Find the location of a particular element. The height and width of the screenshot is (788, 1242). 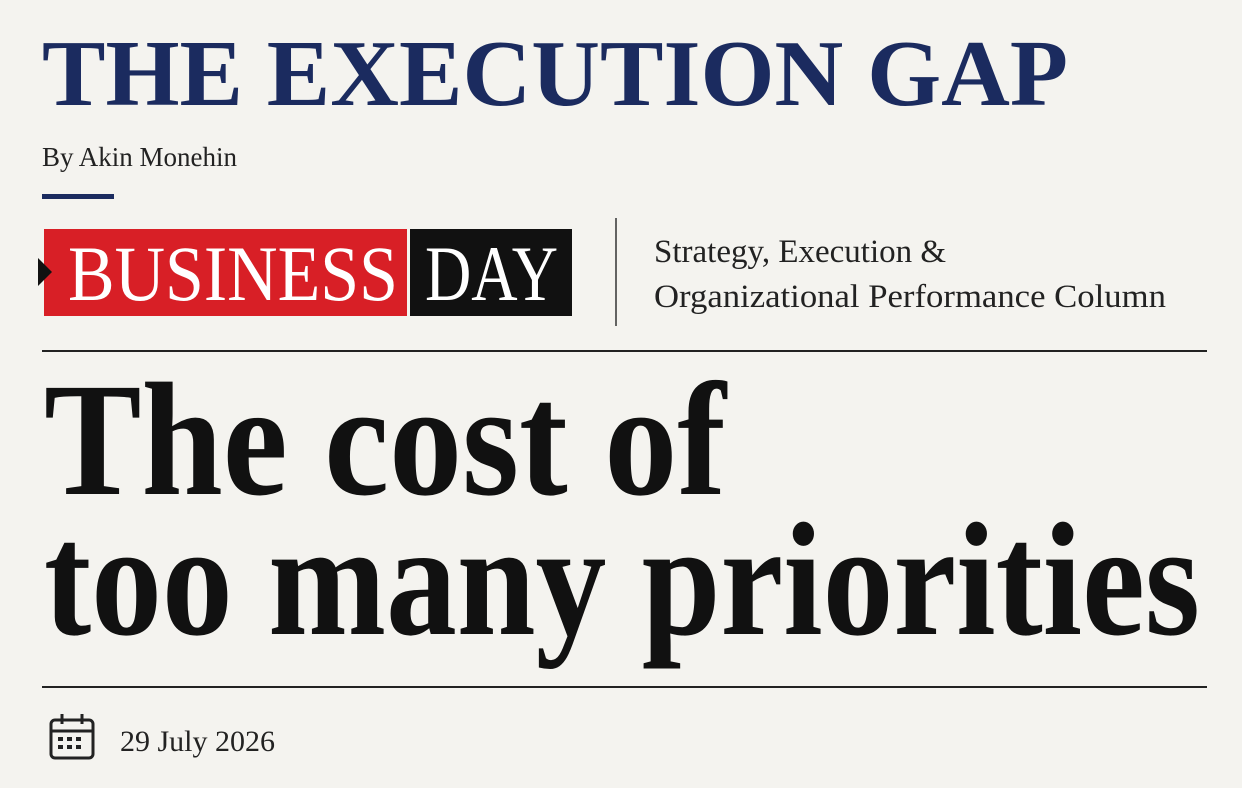

logo: BUSINESS DAY is located at coordinates (305, 273).